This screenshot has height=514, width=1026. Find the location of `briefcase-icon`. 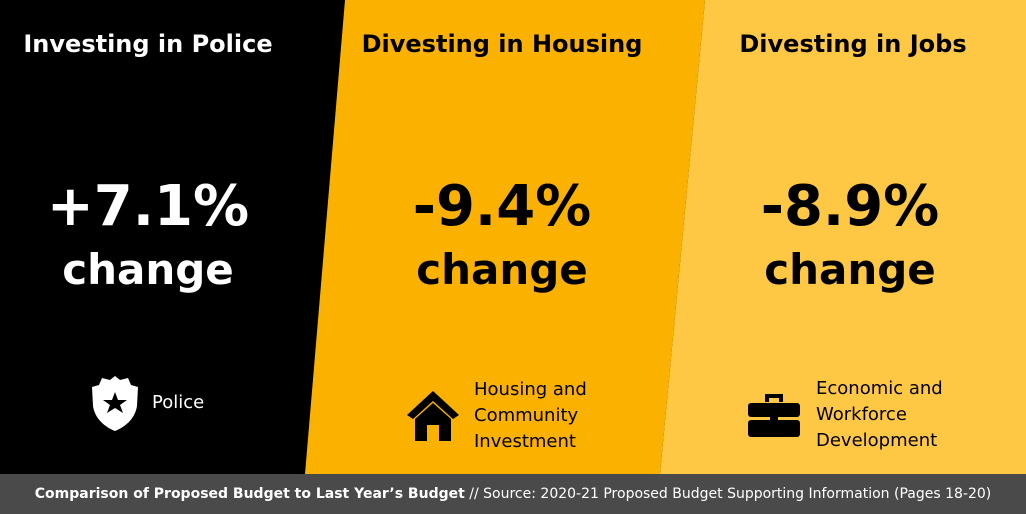

briefcase-icon is located at coordinates (774, 415).